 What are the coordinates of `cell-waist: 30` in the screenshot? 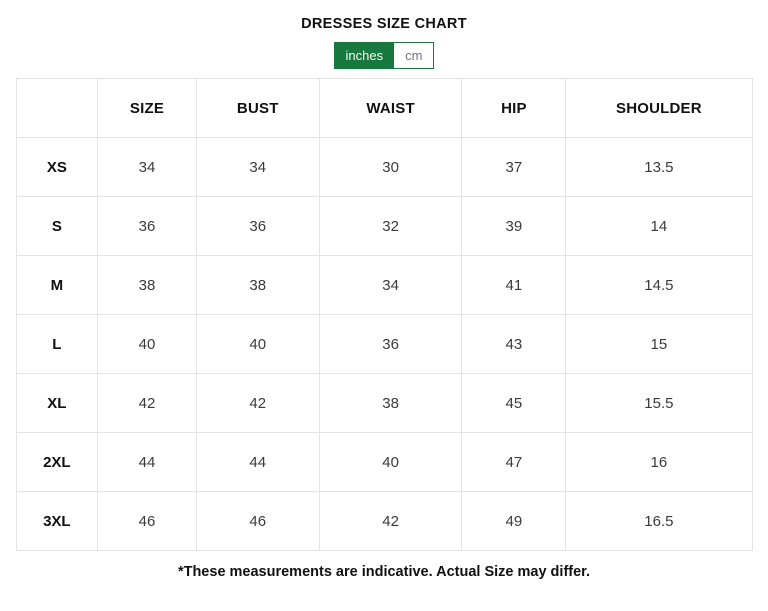 It's located at (390, 167).